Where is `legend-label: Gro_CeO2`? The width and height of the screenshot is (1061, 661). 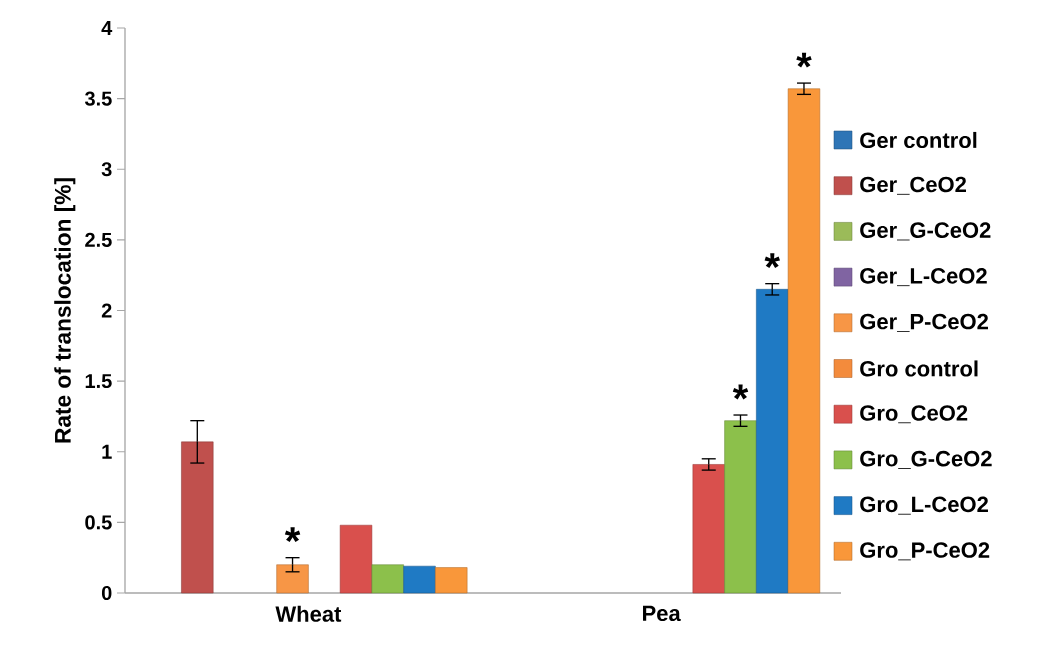
legend-label: Gro_CeO2 is located at coordinates (914, 414).